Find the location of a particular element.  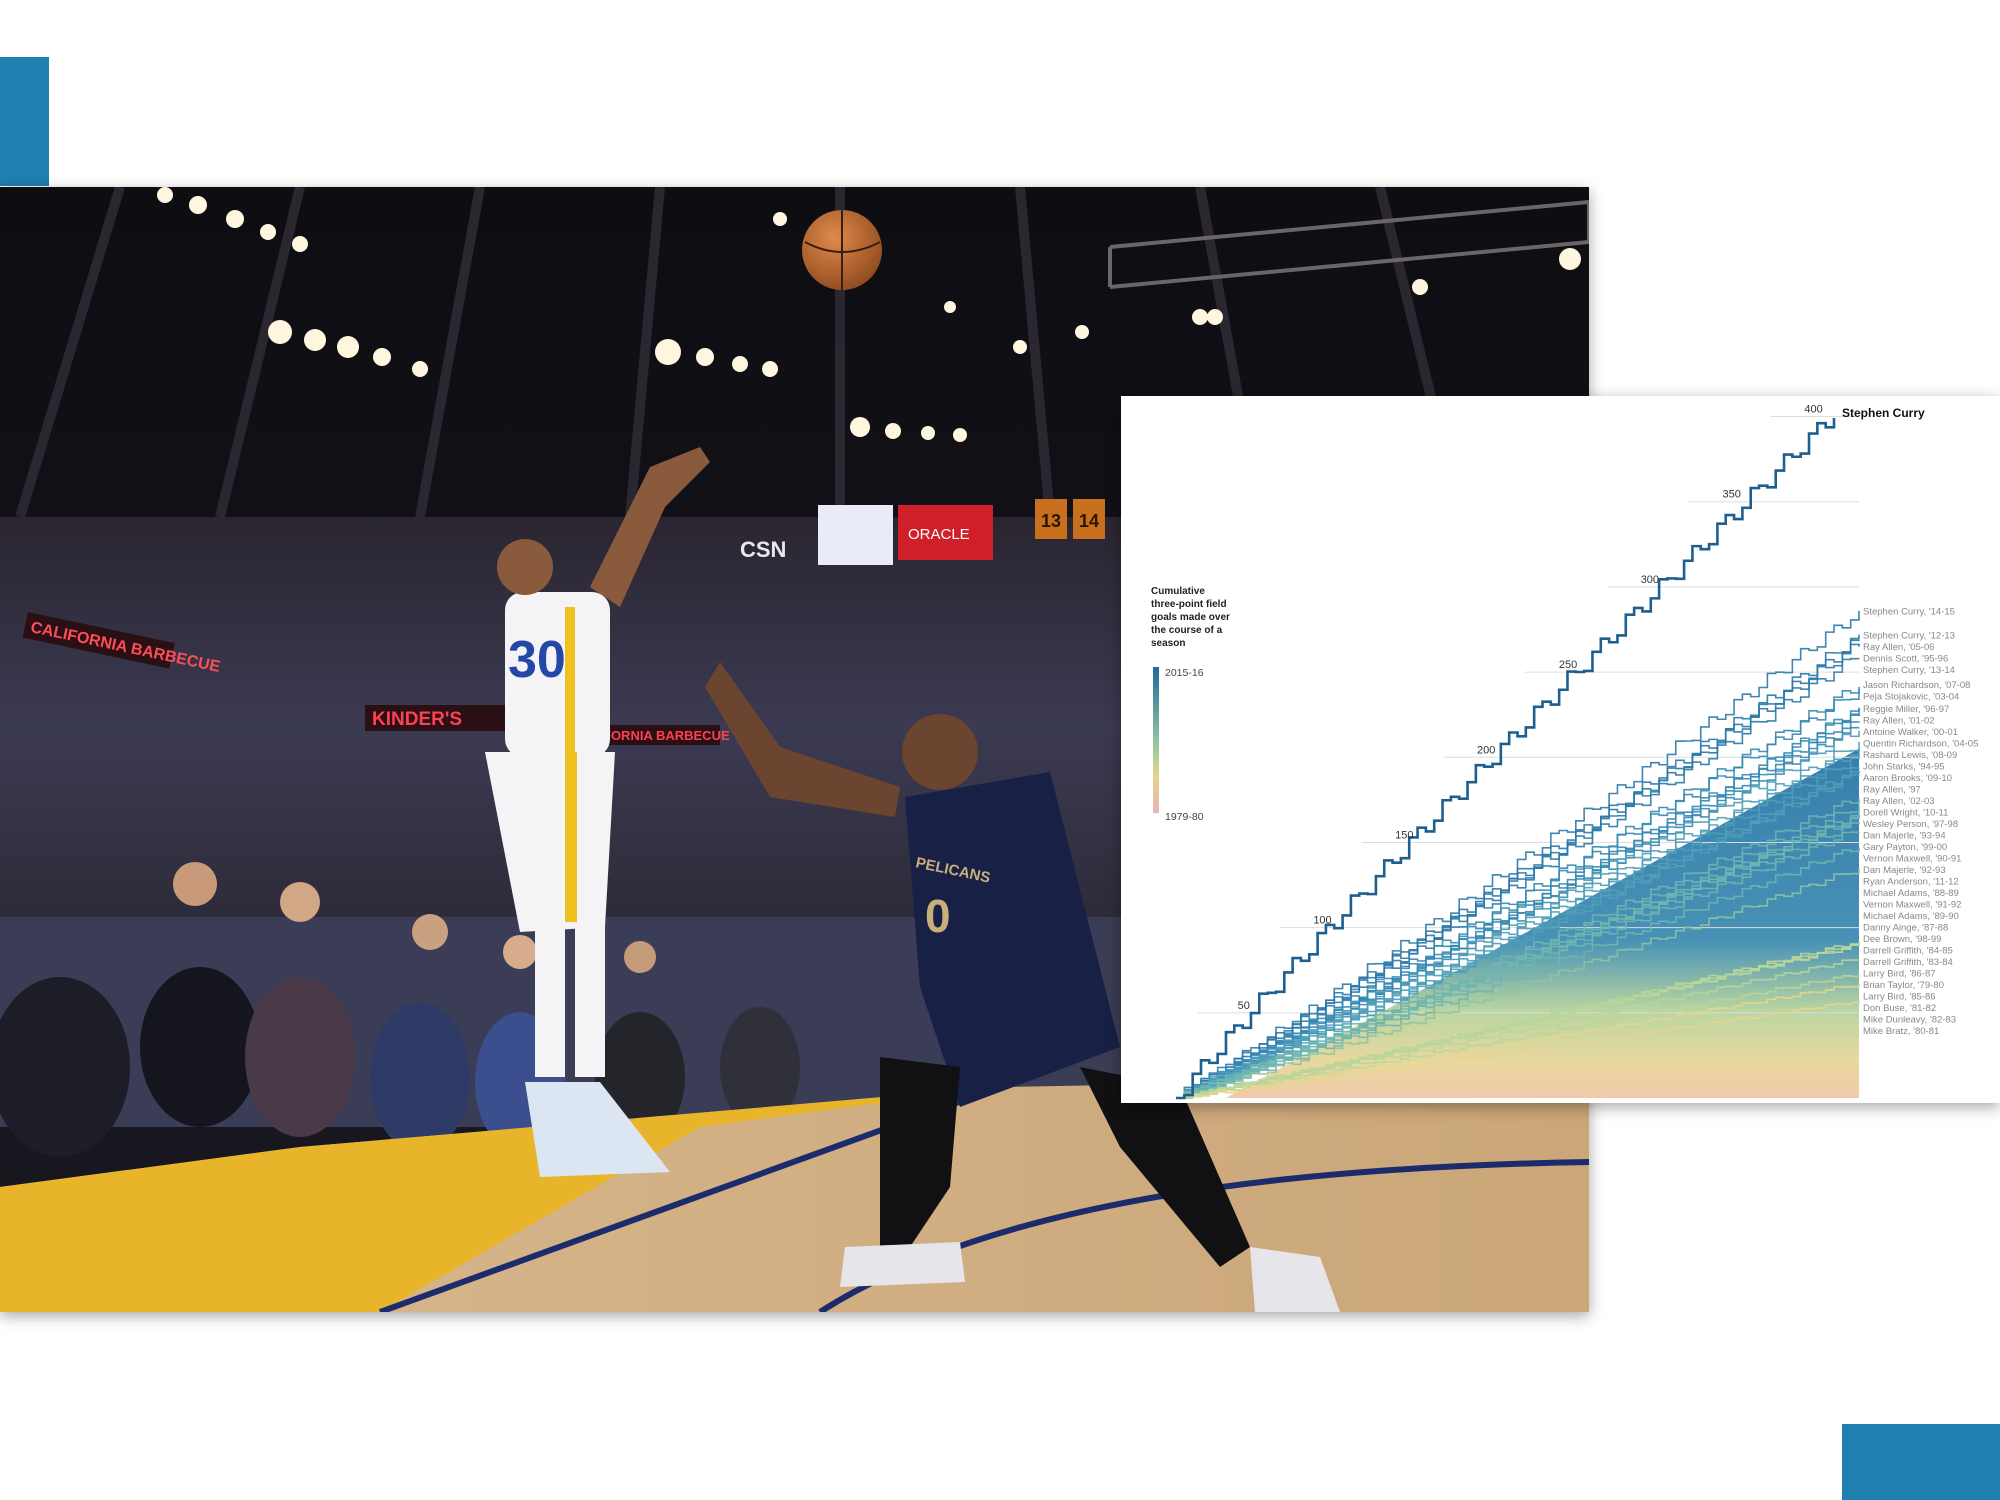

legend-color-ramp is located at coordinates (1156, 740).